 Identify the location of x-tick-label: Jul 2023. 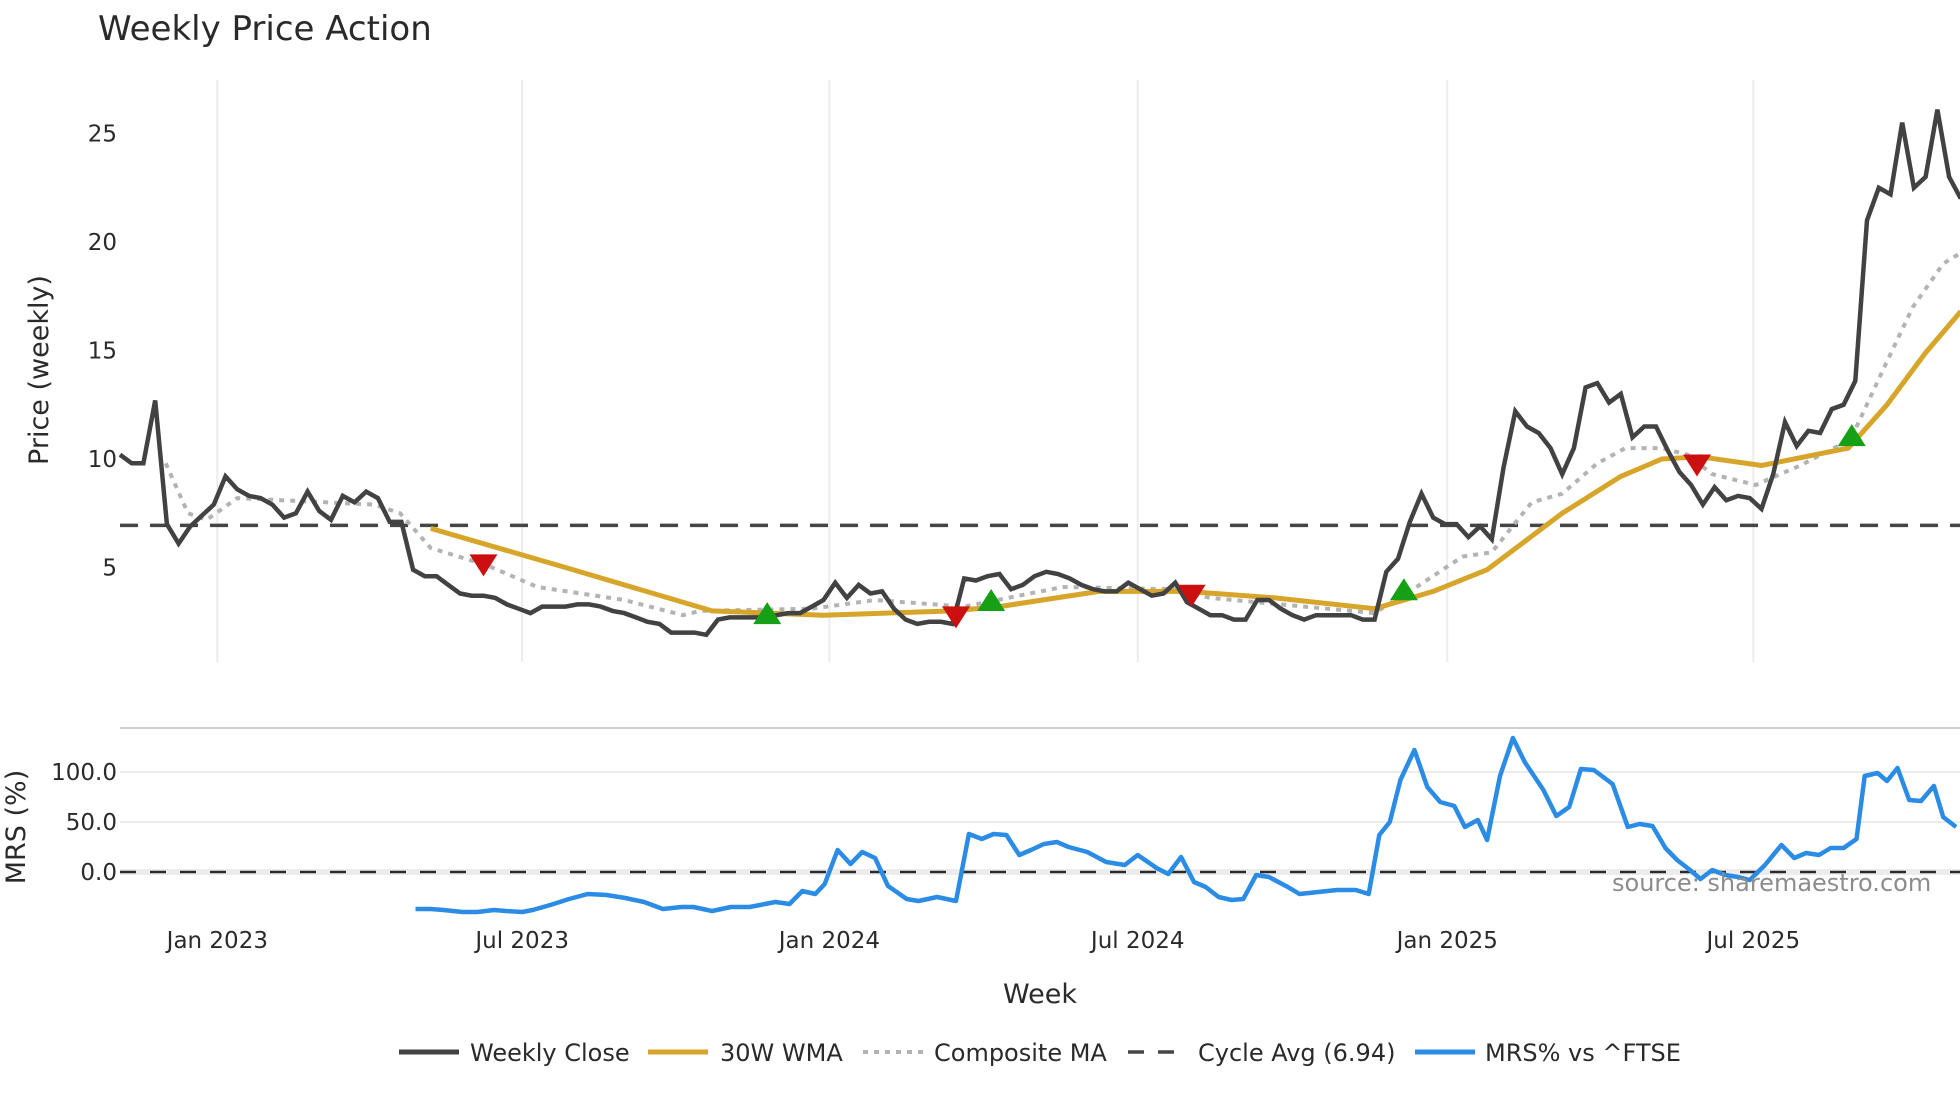
(521, 941).